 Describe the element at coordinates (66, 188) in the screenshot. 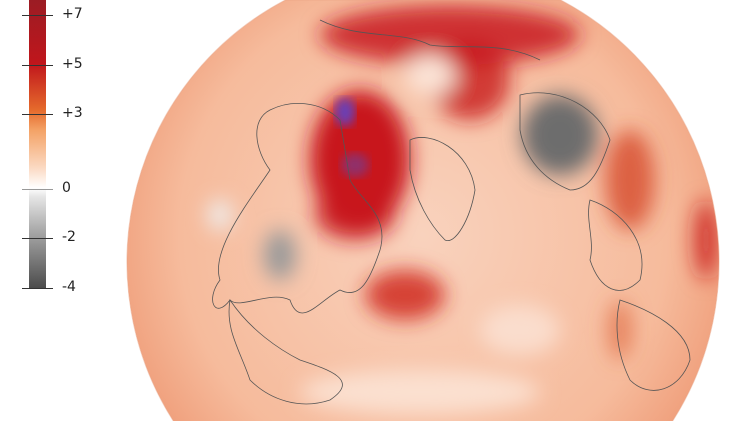

I see `legend-label: 0` at that location.